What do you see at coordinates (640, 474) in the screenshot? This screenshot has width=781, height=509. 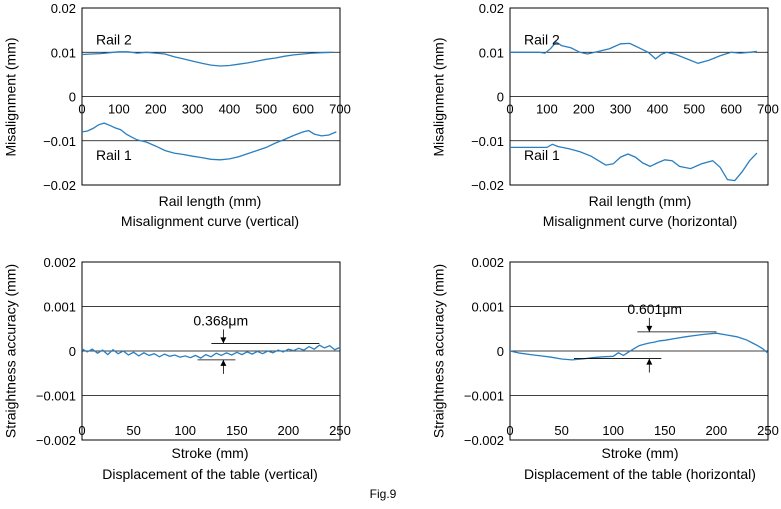 I see `chart-caption: Displacement of the table (horizontal)` at bounding box center [640, 474].